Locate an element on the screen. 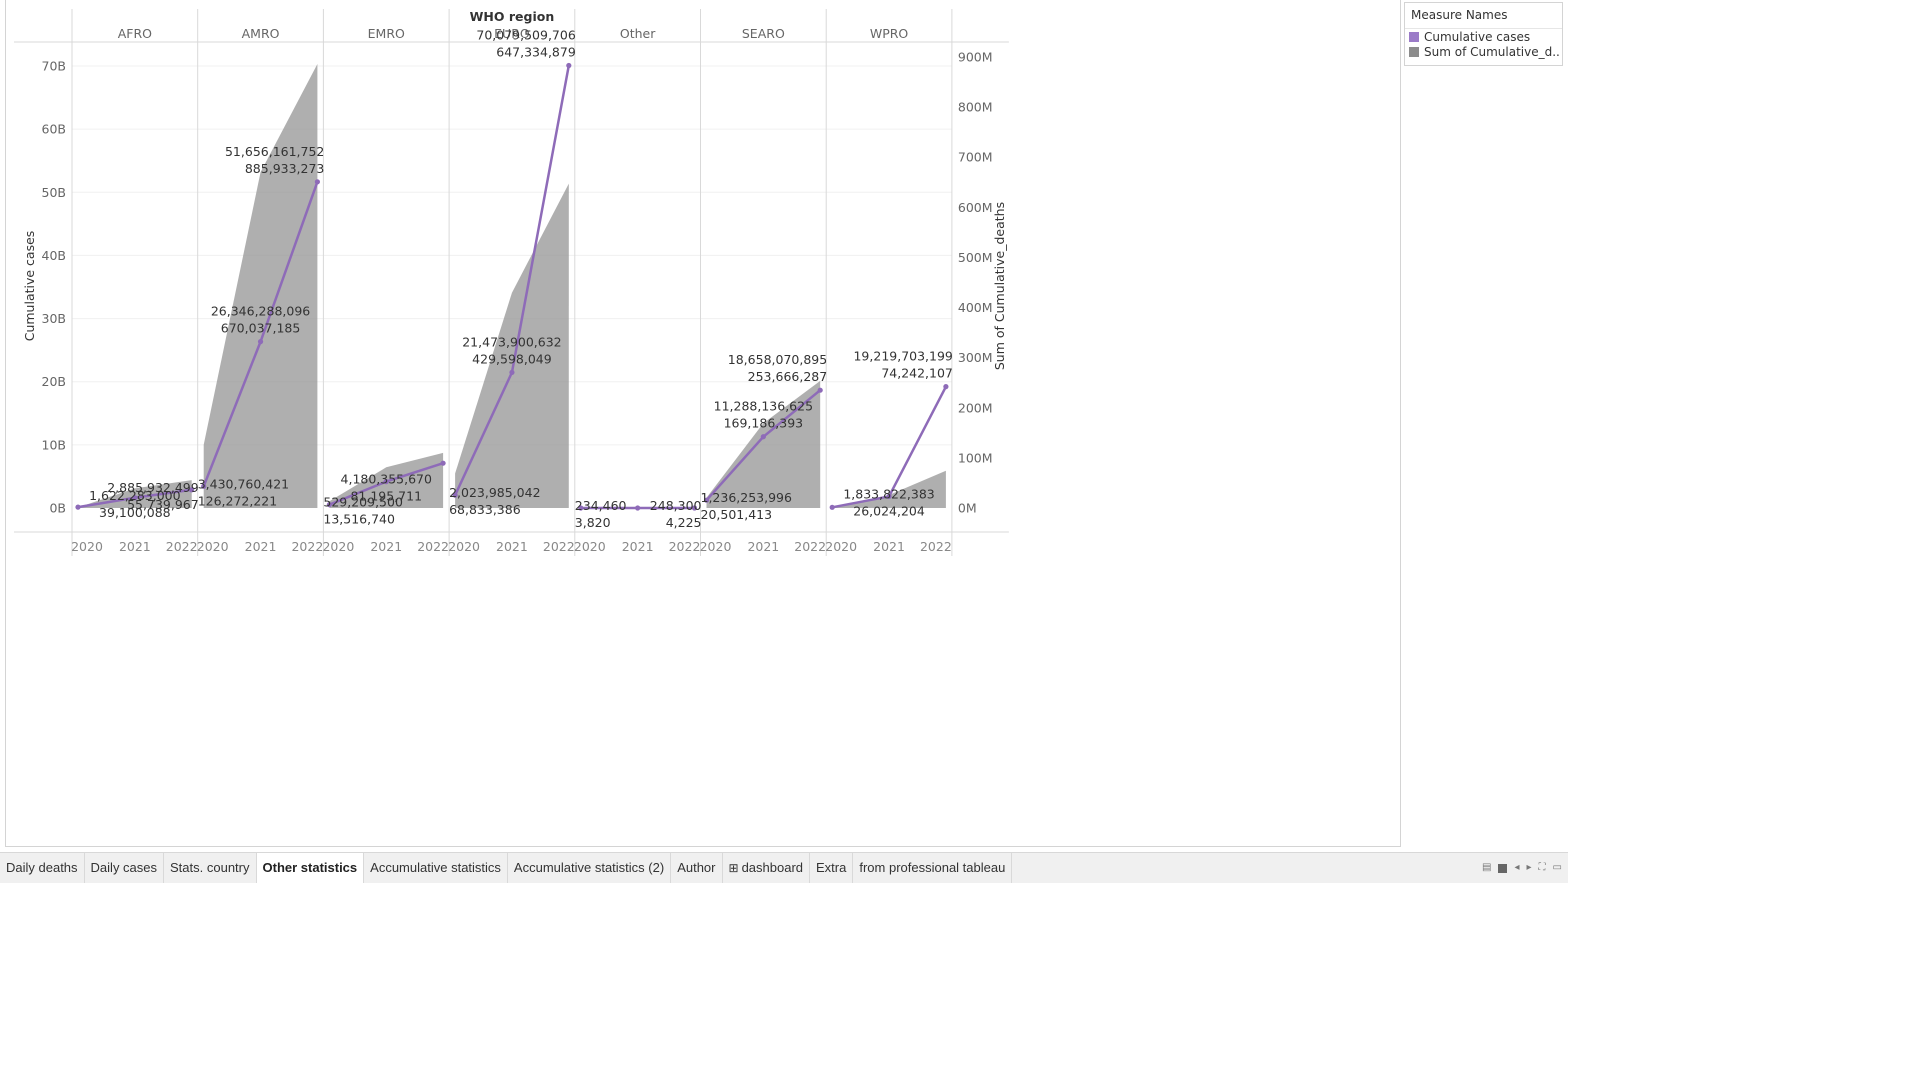 The height and width of the screenshot is (1080, 1920). cases-data-label: 19,219,703,199 is located at coordinates (902, 356).